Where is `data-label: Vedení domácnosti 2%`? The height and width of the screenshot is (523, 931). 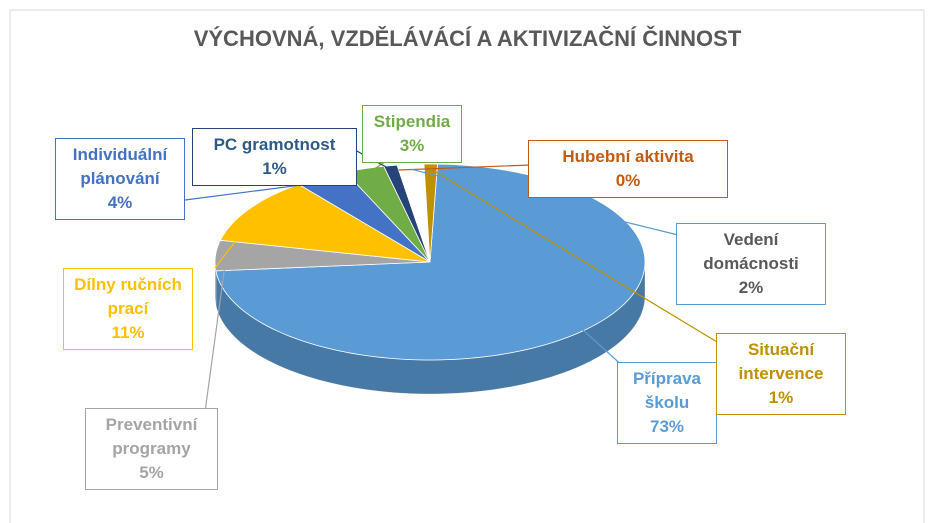
data-label: Vedení domácnosti 2% is located at coordinates (751, 264).